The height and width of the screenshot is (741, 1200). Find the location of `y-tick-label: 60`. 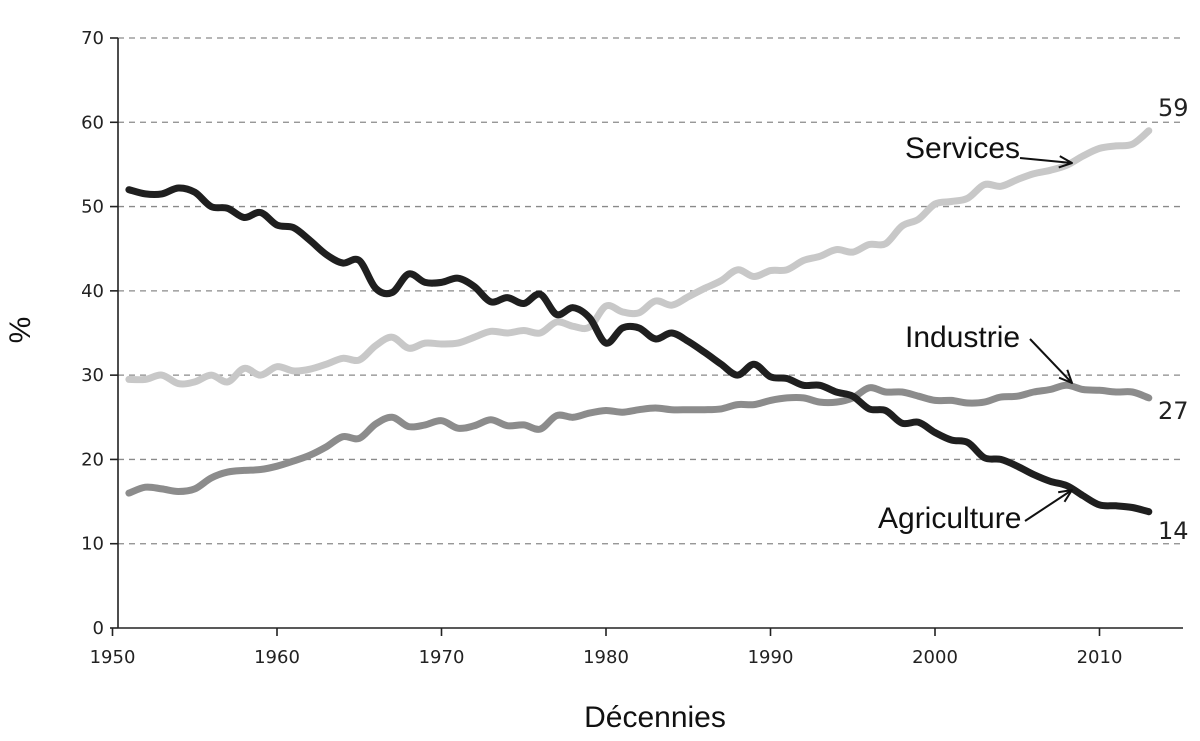

y-tick-label: 60 is located at coordinates (92, 122).